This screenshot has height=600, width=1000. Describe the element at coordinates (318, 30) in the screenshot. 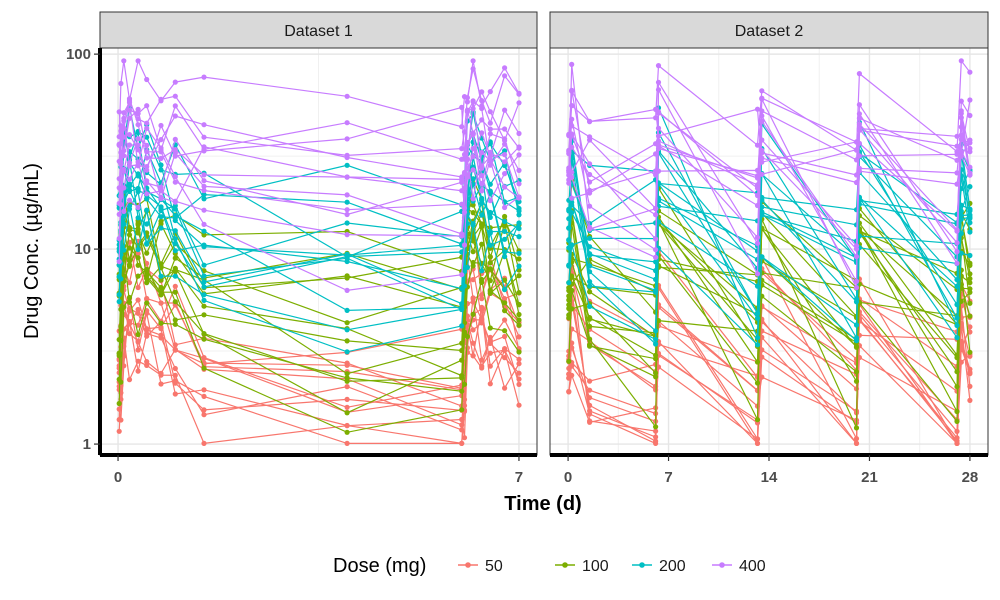

I see `facet-strip` at that location.